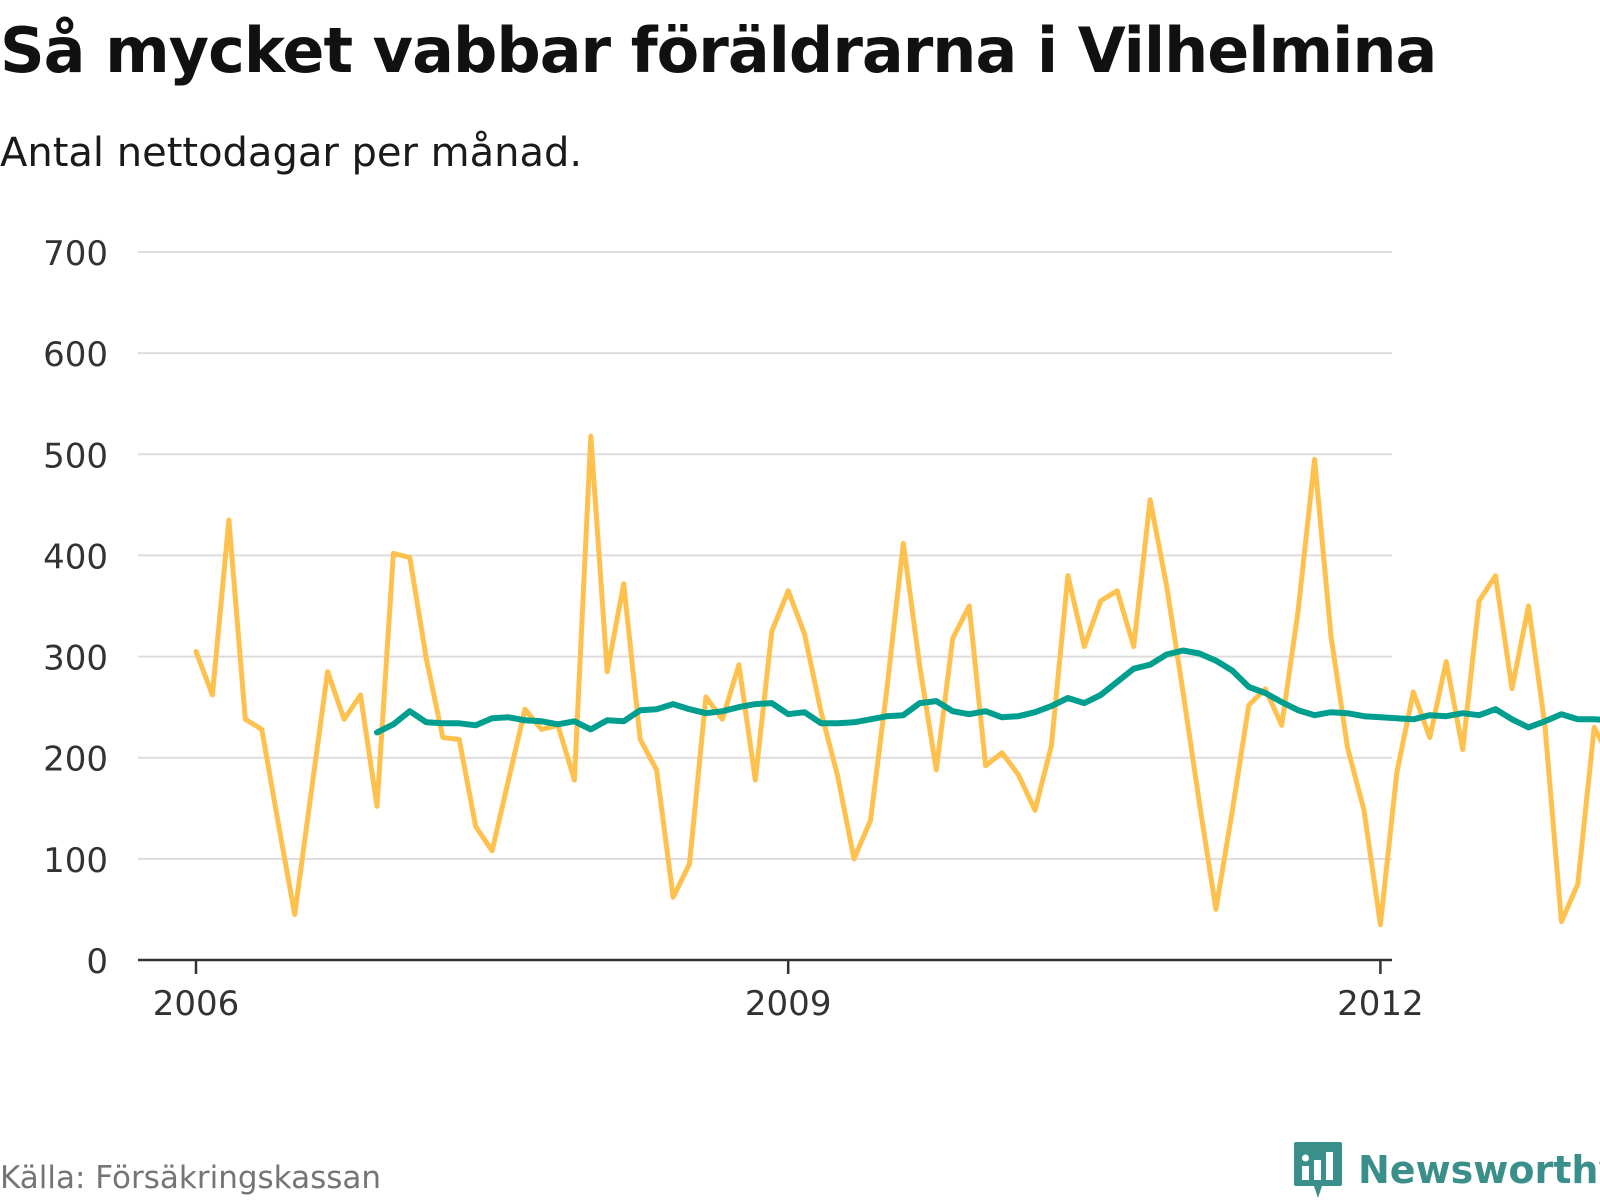  I want to click on y-axis-labels: 0 100 200 300 400 500 600 700, so click(75, 608).